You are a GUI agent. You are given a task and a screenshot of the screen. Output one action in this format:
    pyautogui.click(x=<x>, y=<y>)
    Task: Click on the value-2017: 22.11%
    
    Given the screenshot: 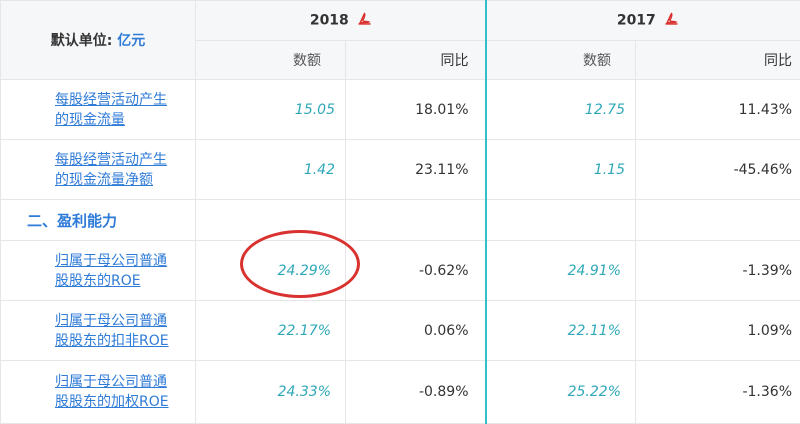 What is the action you would take?
    pyautogui.click(x=561, y=331)
    